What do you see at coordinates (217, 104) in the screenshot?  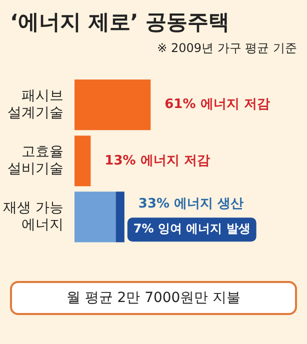 I see `data-label: 61% 에너지 저감` at bounding box center [217, 104].